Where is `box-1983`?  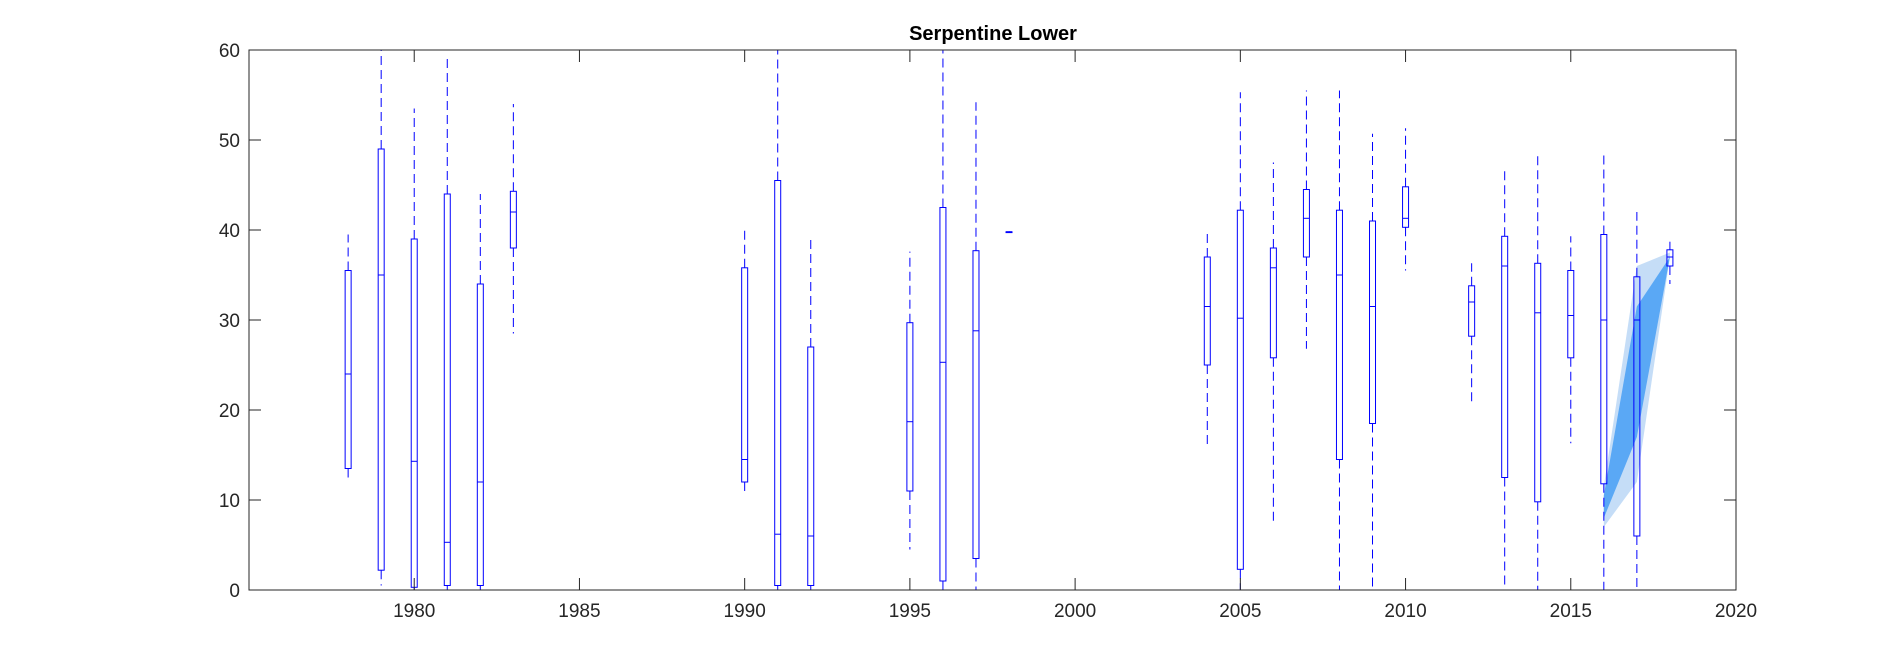 box-1983 is located at coordinates (513, 219).